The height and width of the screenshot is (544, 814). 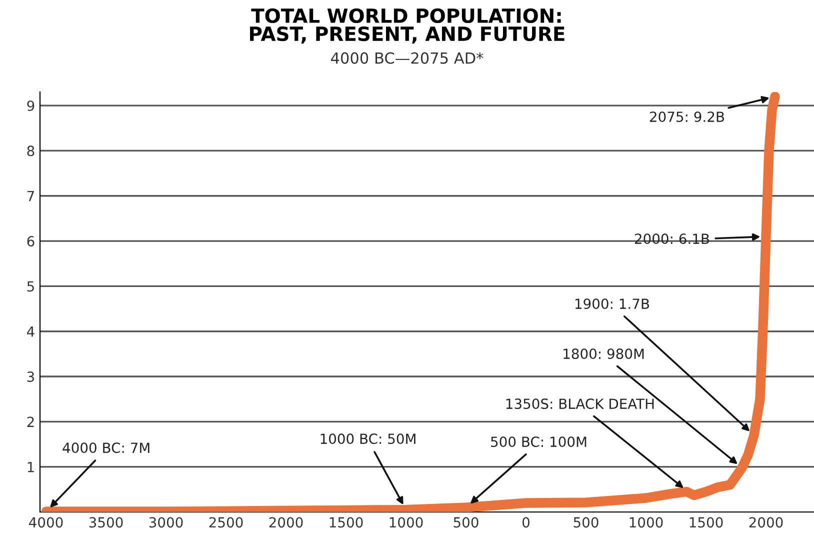 What do you see at coordinates (30, 106) in the screenshot?
I see `y-tick-label: 9` at bounding box center [30, 106].